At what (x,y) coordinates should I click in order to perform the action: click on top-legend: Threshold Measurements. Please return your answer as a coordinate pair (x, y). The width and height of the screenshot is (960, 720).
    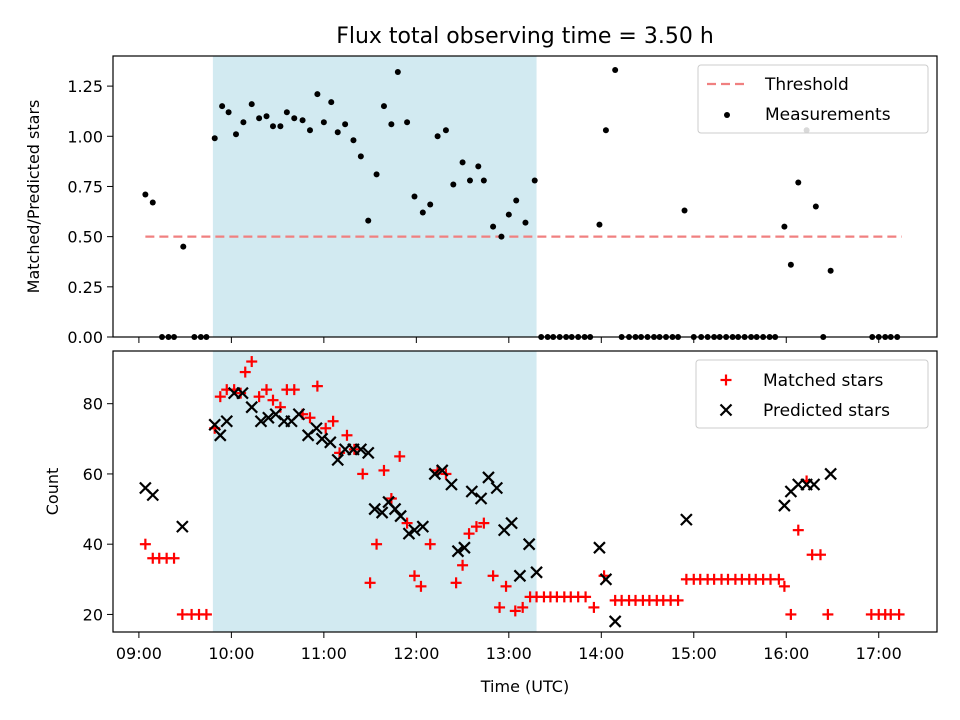
    Looking at the image, I should click on (813, 99).